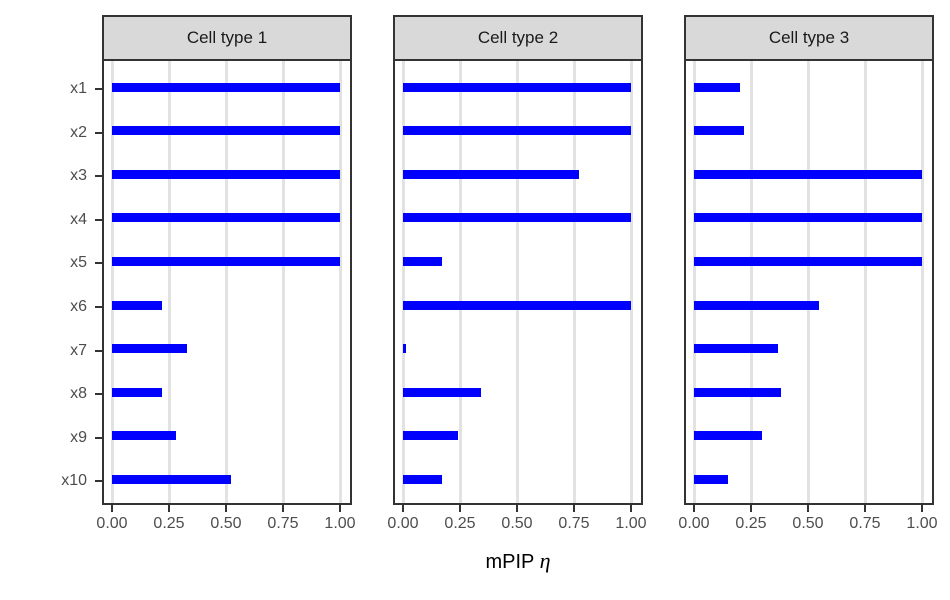 The height and width of the screenshot is (600, 950). I want to click on y-axis-tick-x6, so click(98, 307).